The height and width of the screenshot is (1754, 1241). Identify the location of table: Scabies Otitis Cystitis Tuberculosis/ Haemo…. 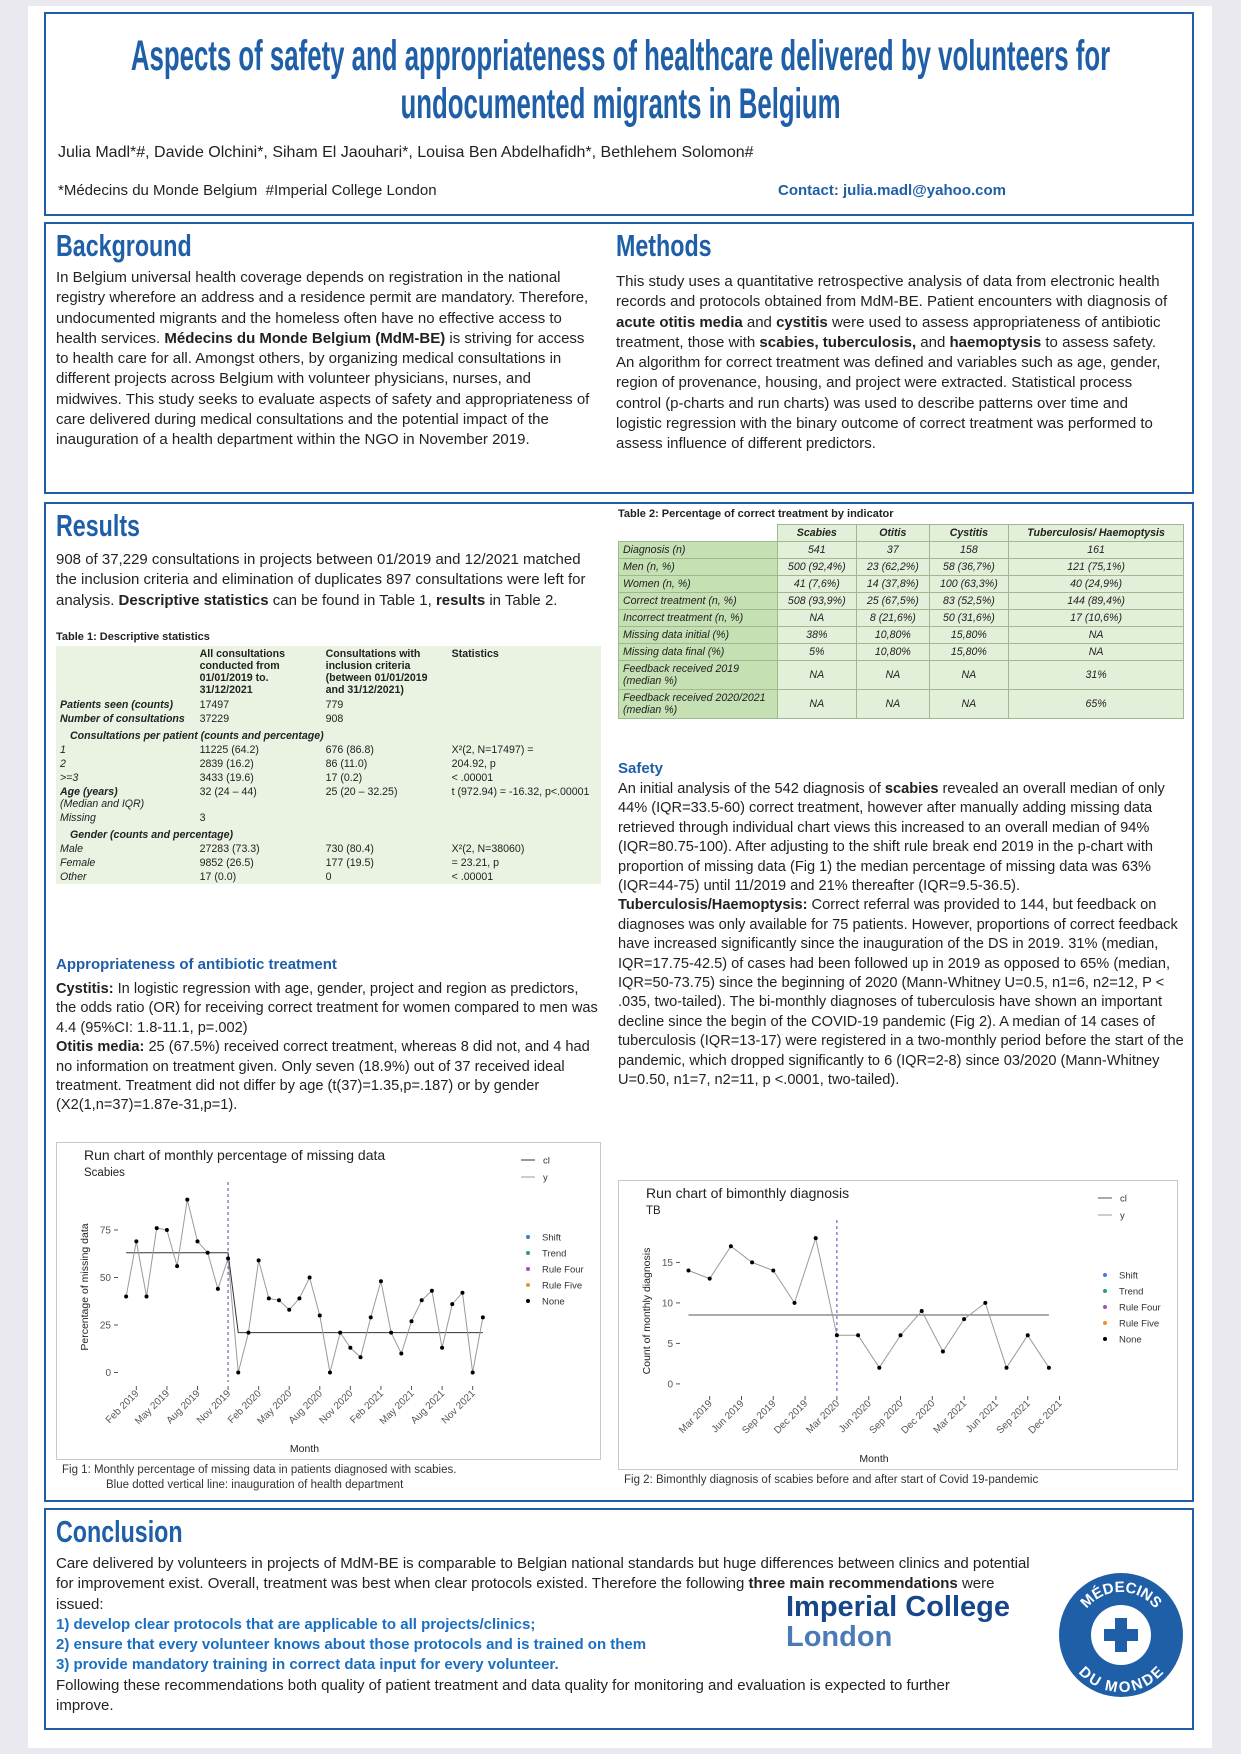
(901, 621).